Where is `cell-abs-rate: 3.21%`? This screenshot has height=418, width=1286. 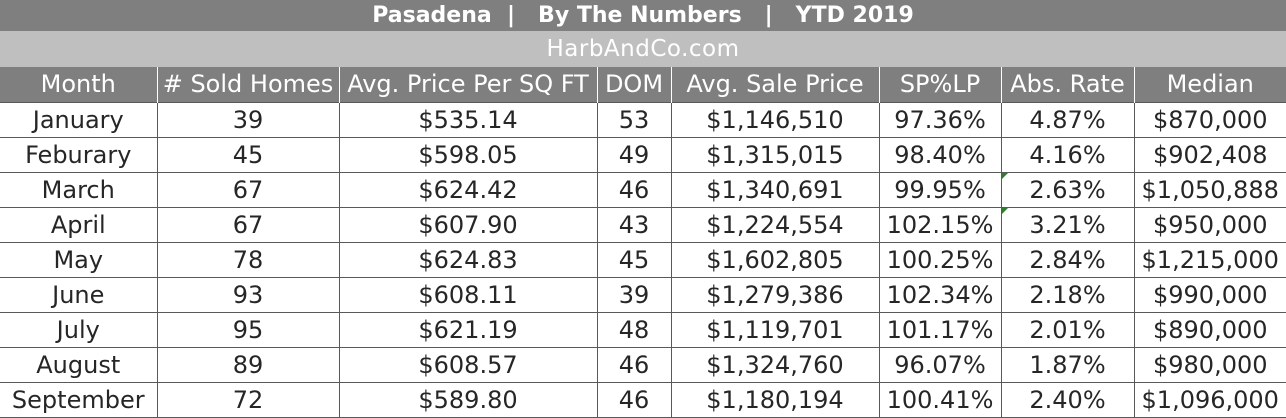
cell-abs-rate: 3.21% is located at coordinates (1067, 225).